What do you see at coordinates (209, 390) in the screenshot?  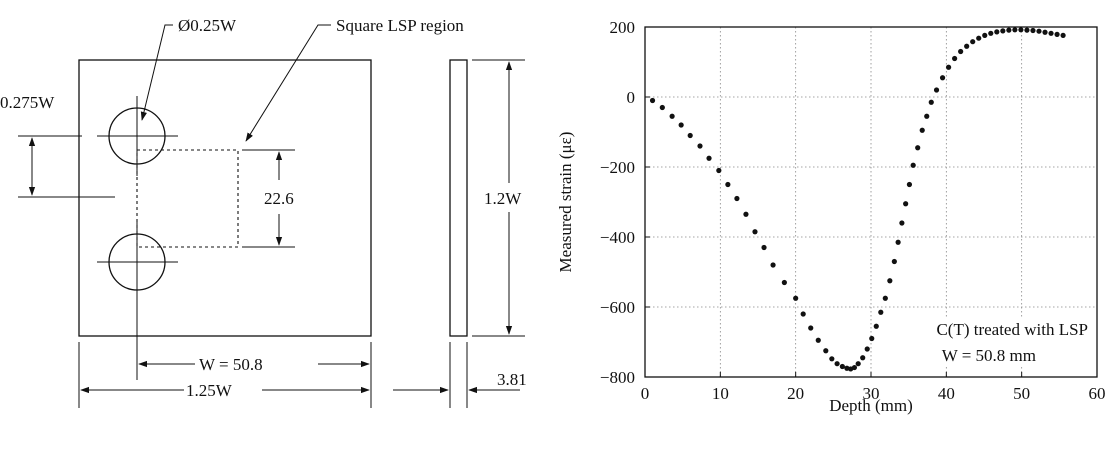 I see `overall-width-label: 1.25W` at bounding box center [209, 390].